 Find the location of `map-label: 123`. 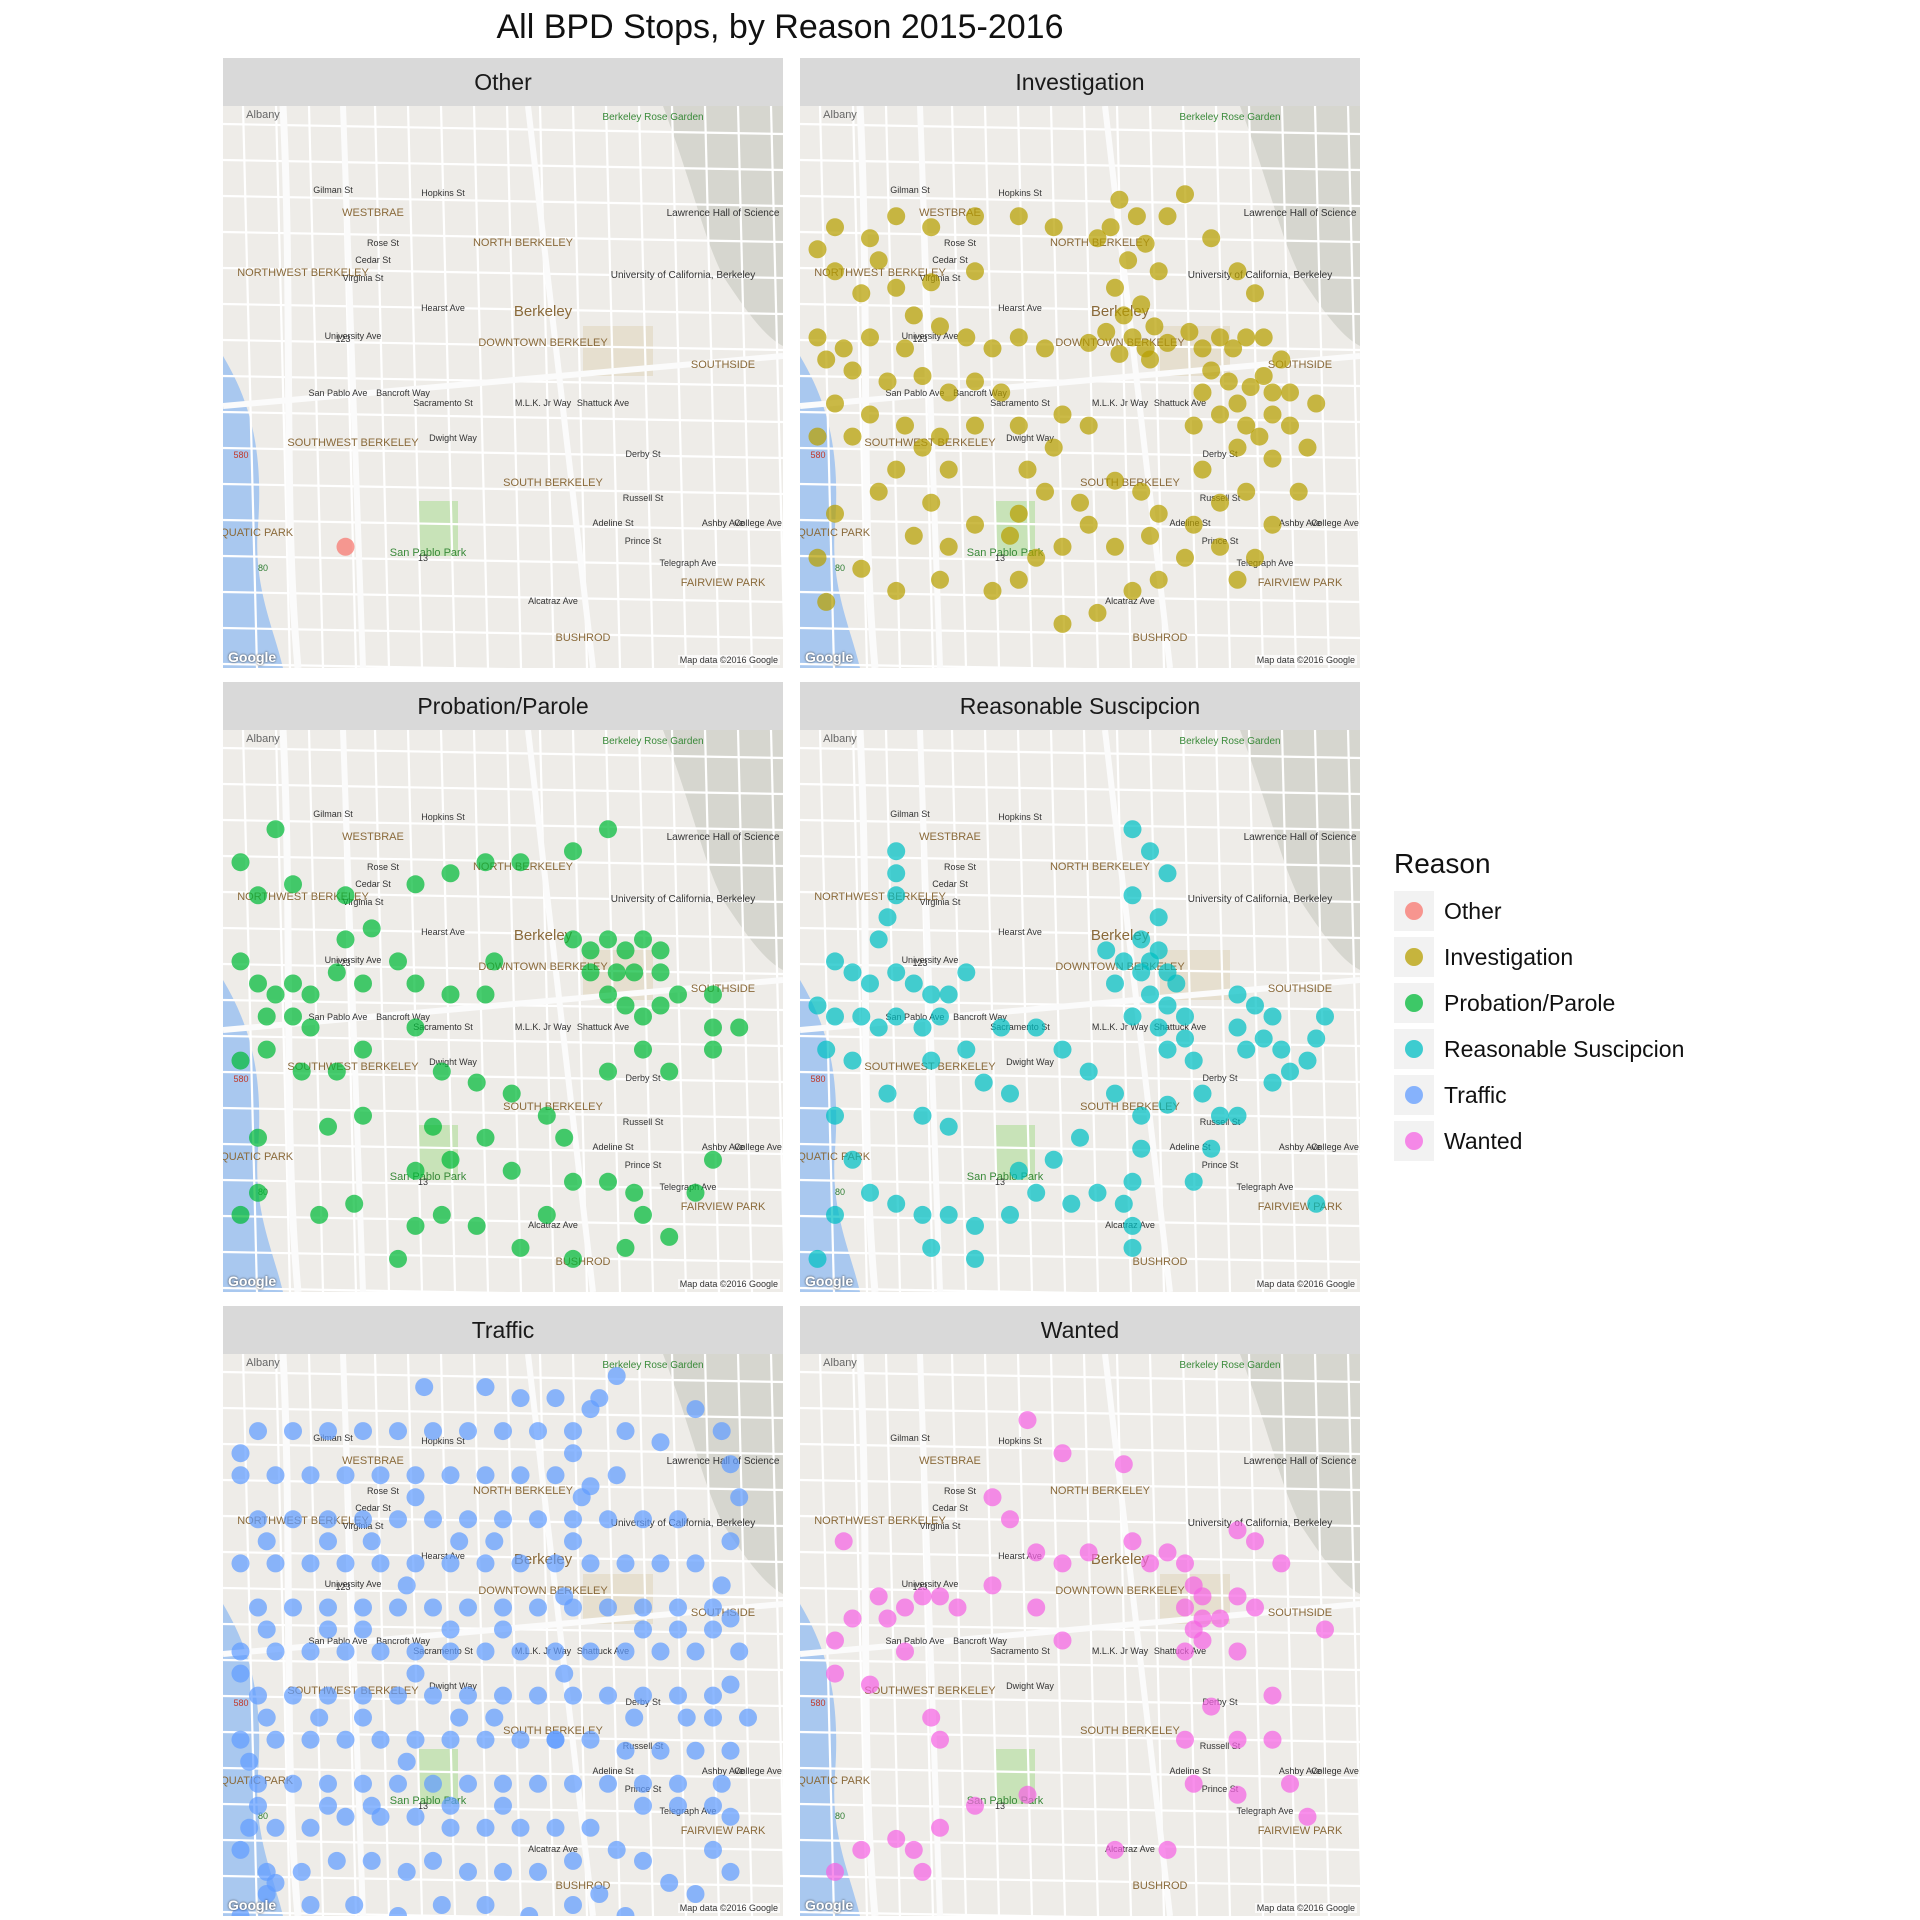

map-label: 123 is located at coordinates (342, 1587).